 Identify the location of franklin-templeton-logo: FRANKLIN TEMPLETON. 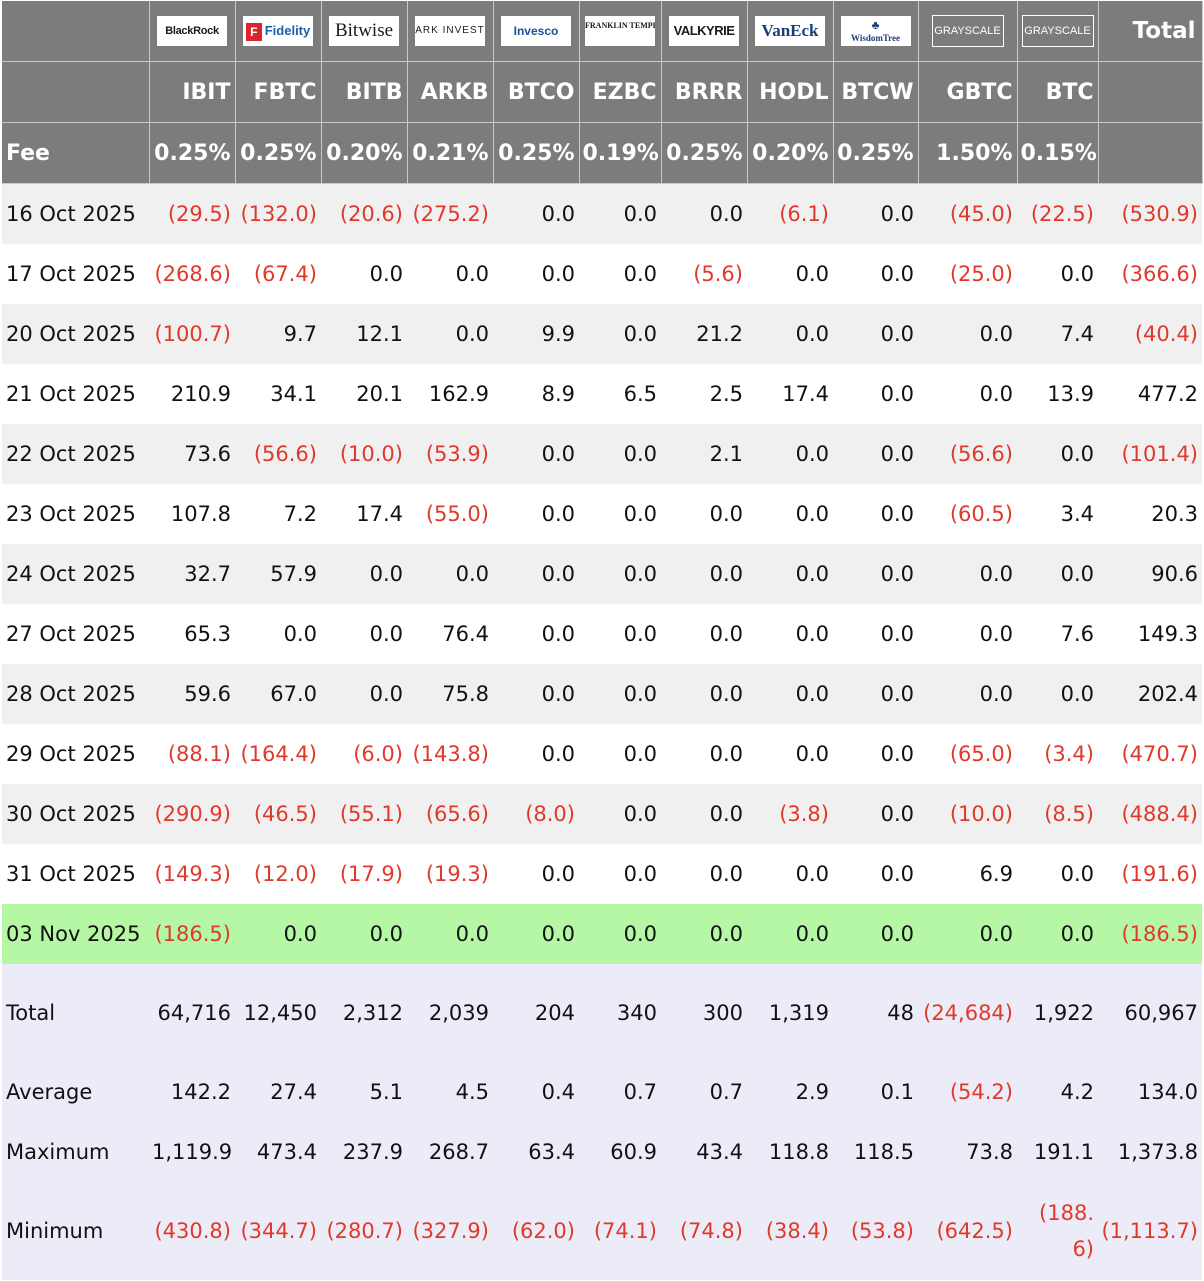
(620, 31).